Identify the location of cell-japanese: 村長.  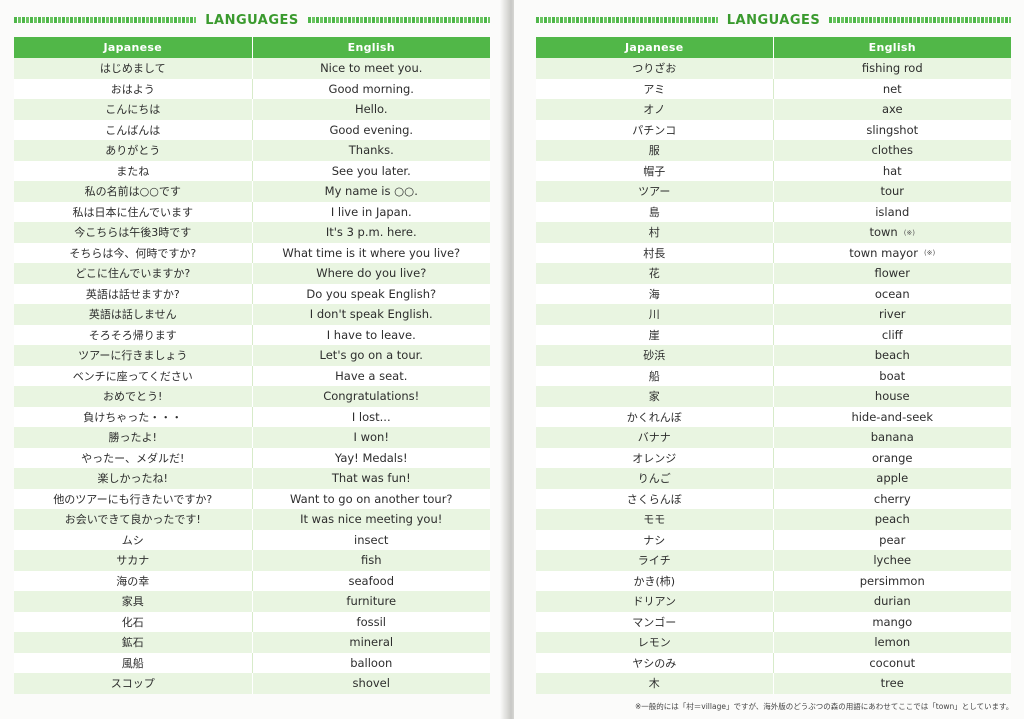
(655, 252).